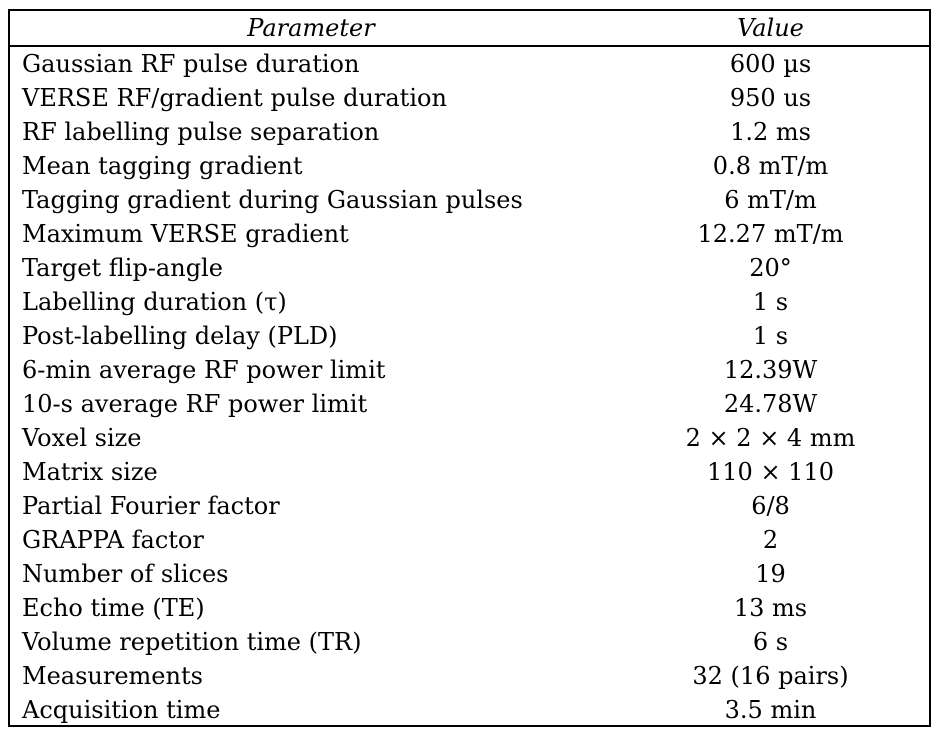 This screenshot has height=735, width=939. I want to click on value-cell: 13 ms, so click(770, 608).